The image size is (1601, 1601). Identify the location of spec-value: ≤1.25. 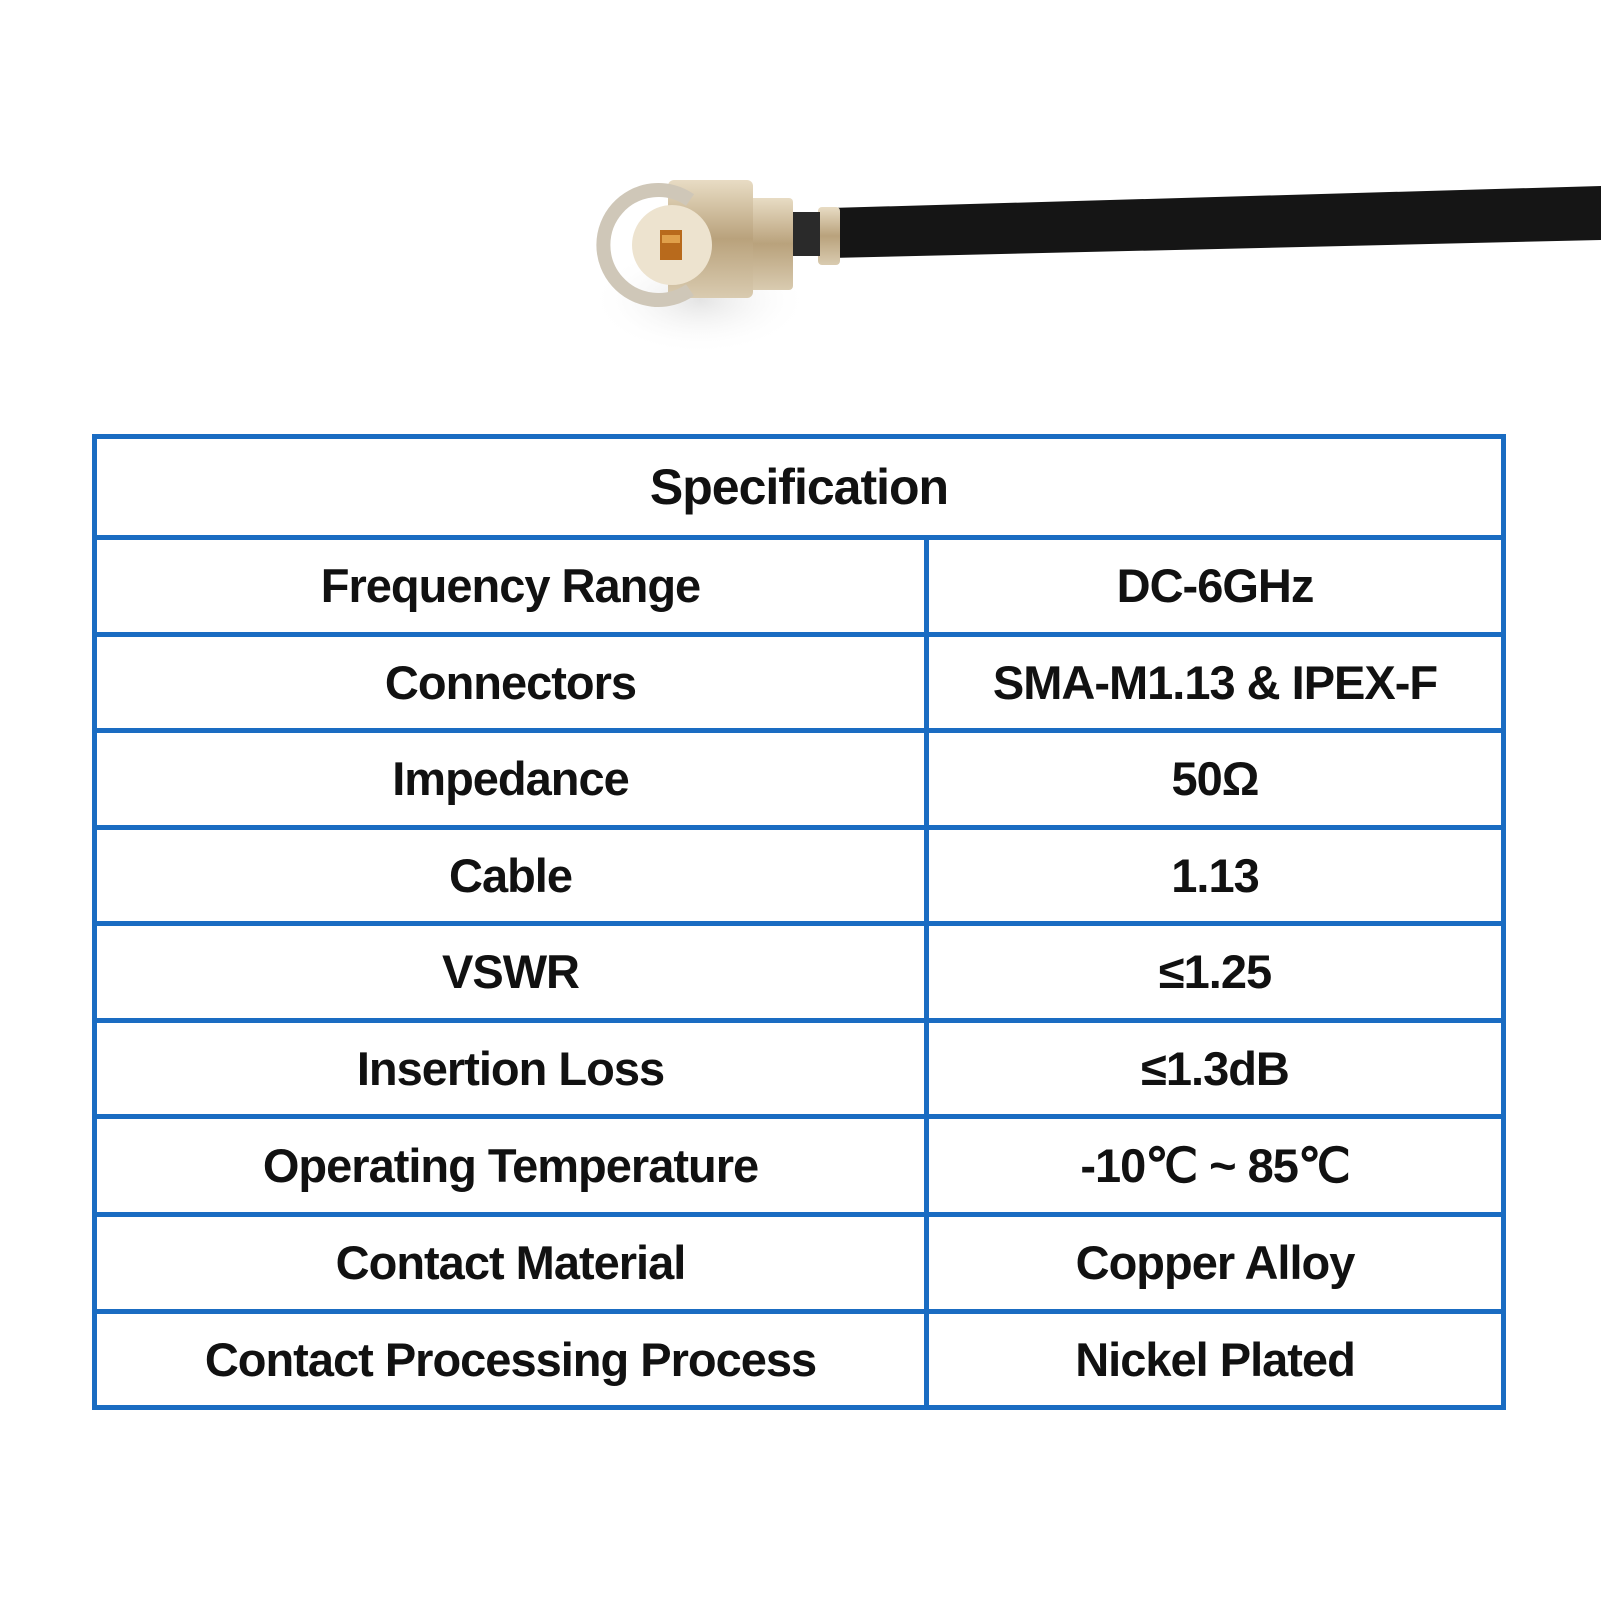
(1215, 972).